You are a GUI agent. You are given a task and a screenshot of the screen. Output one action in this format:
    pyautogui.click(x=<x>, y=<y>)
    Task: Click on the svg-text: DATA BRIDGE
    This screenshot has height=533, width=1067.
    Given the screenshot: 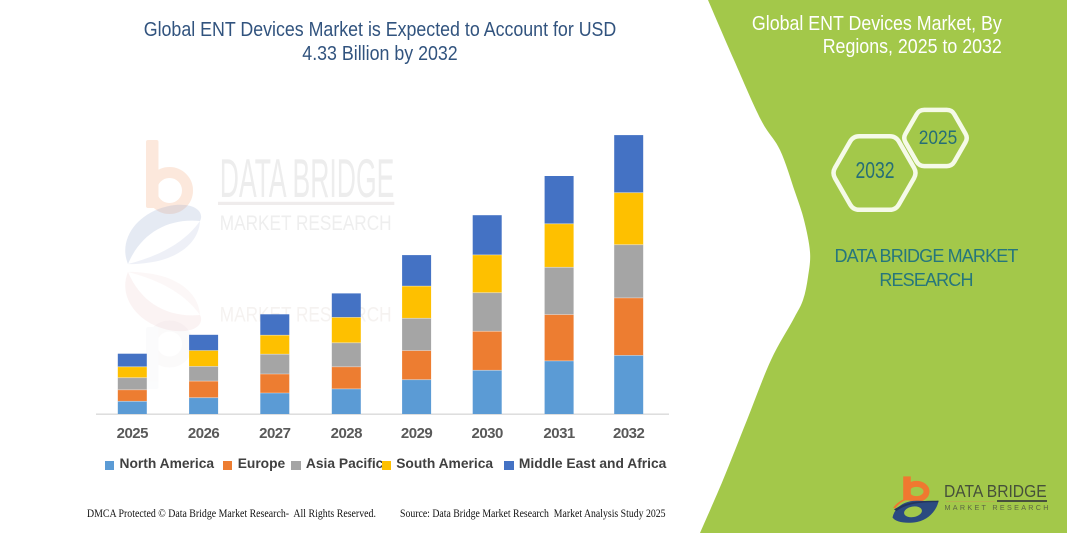 What is the action you would take?
    pyautogui.click(x=307, y=178)
    